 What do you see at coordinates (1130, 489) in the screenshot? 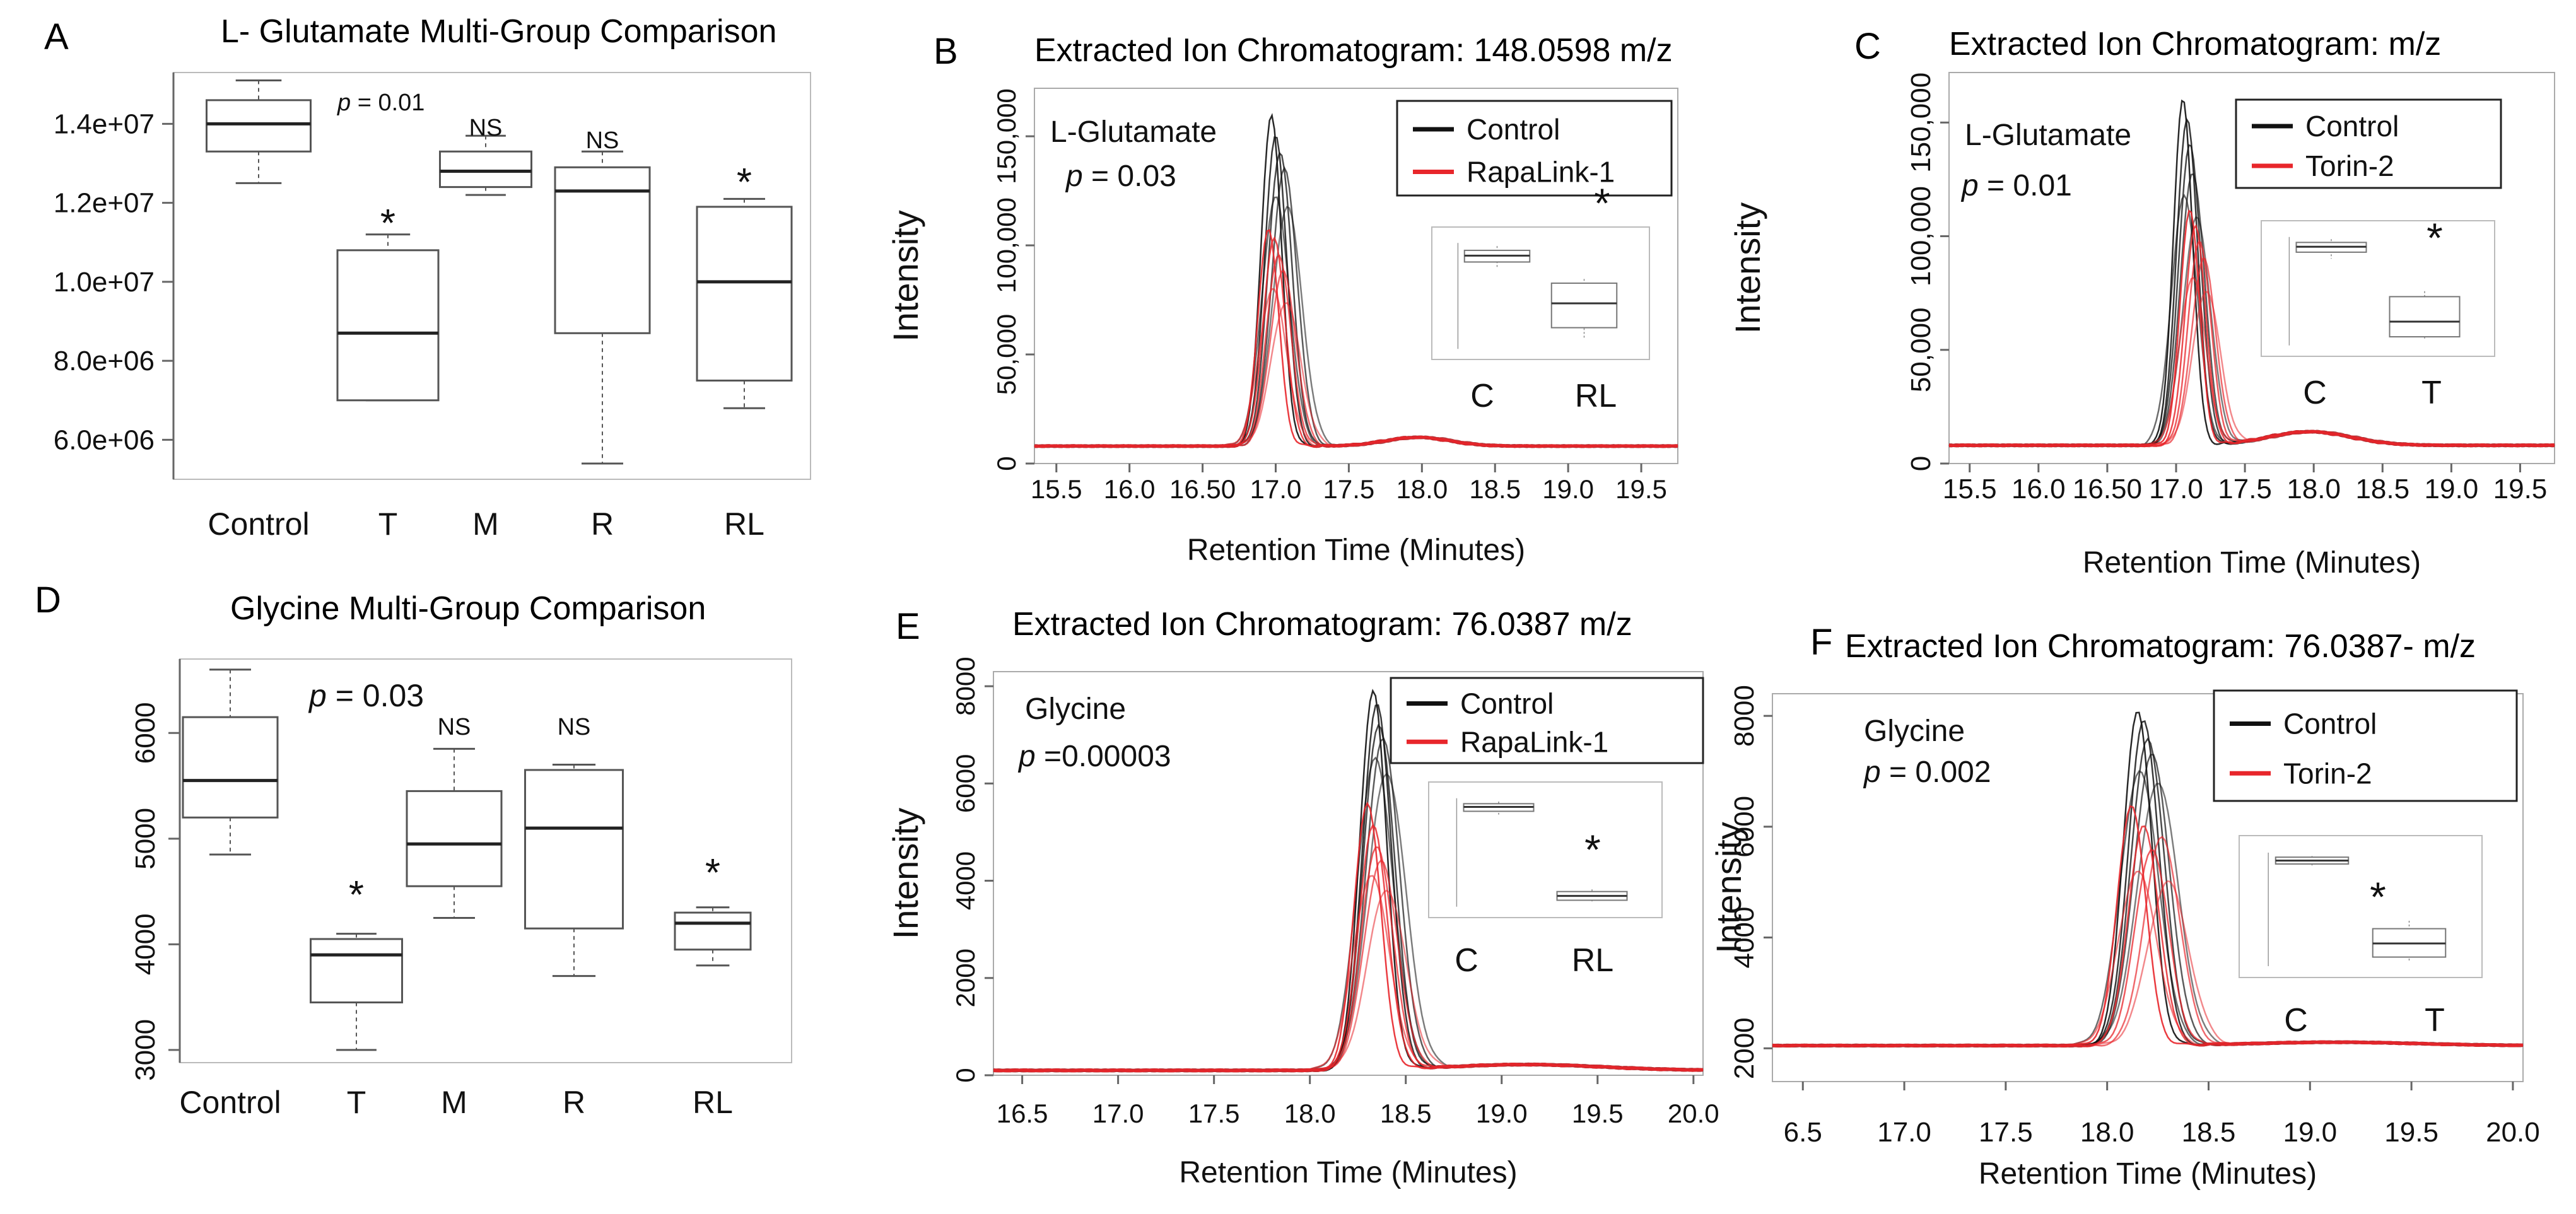
I see `x-tick-label: 16.0` at bounding box center [1130, 489].